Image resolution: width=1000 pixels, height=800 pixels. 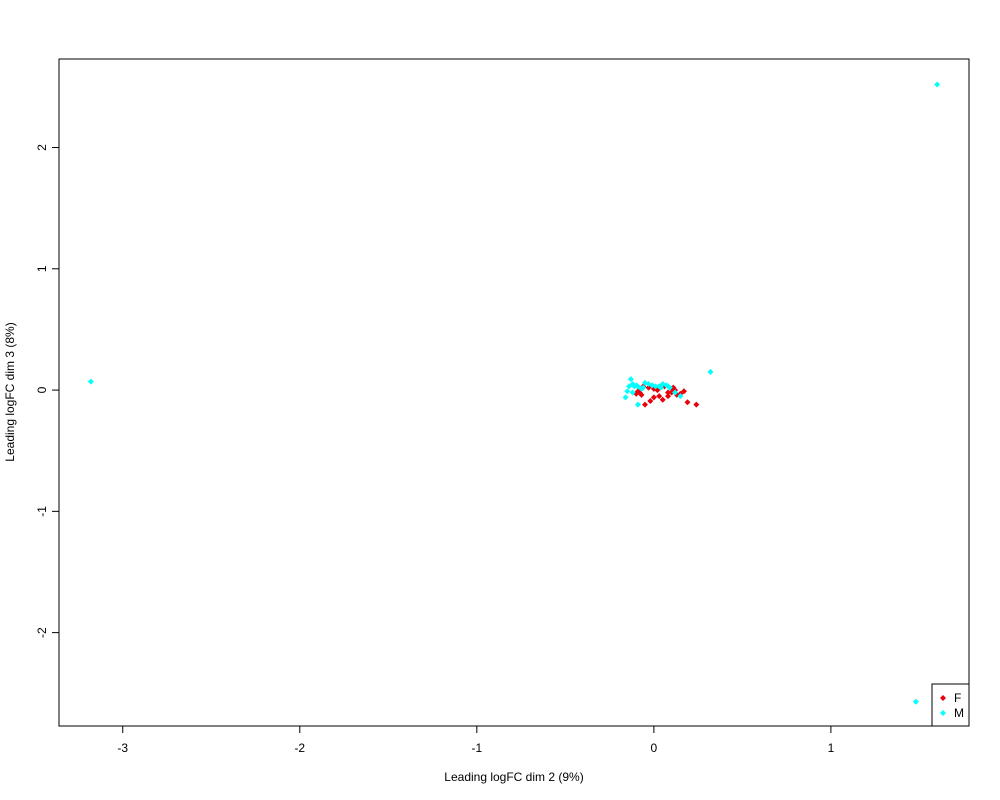 I want to click on legend-box, so click(x=950, y=705).